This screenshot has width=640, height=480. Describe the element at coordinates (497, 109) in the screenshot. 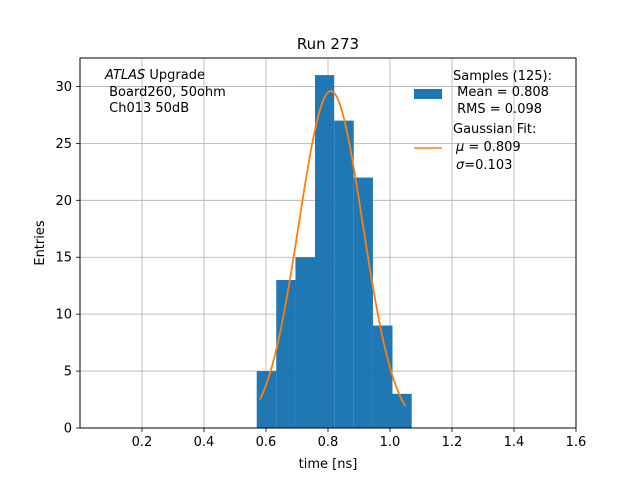

I see `legend-samples-rms: RMS = 0.098` at that location.